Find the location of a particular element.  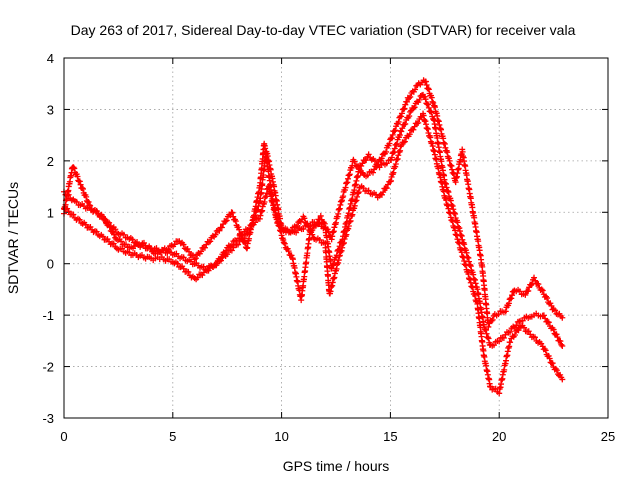

y-tick-label: 2 is located at coordinates (50, 161).